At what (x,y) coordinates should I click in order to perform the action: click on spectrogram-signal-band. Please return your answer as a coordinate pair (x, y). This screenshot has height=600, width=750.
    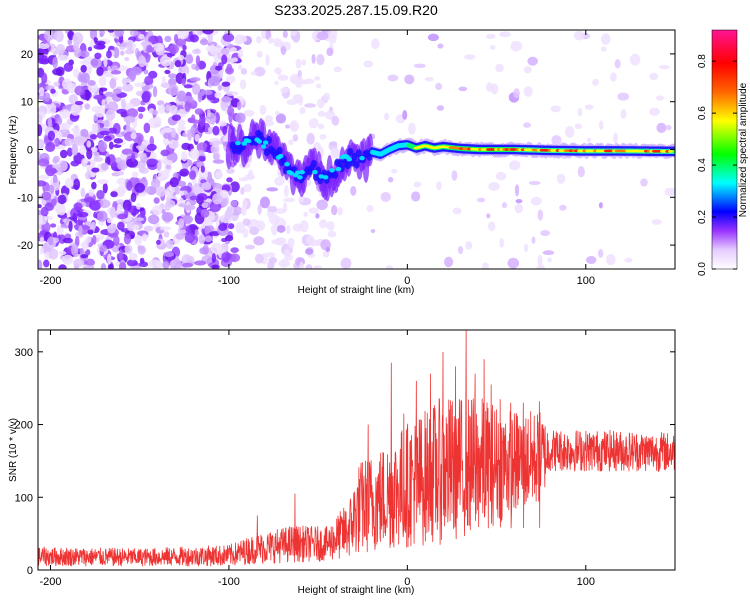
    Looking at the image, I should click on (279, 150).